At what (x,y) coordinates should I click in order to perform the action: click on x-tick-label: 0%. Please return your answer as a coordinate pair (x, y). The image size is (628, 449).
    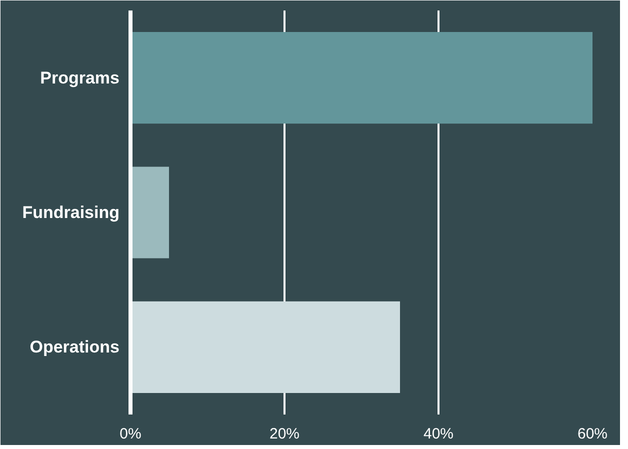
    Looking at the image, I should click on (131, 434).